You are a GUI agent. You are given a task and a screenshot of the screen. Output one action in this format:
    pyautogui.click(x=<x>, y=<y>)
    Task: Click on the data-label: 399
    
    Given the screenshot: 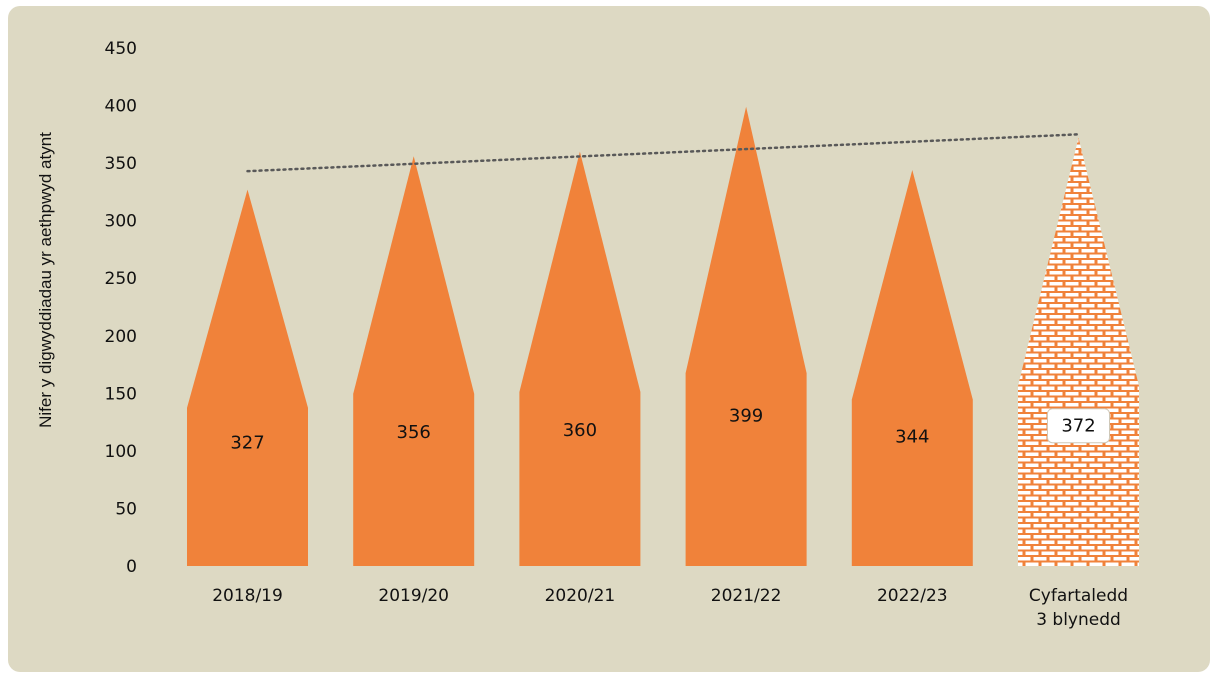 What is the action you would take?
    pyautogui.click(x=746, y=416)
    